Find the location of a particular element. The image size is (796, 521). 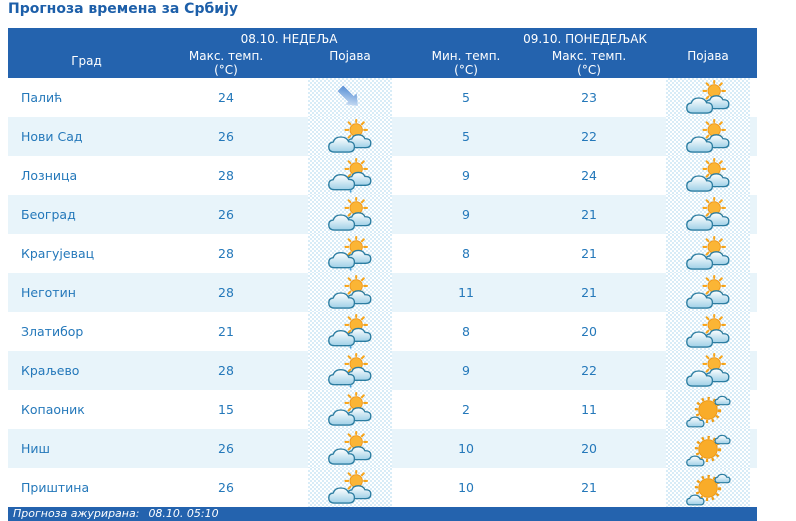

day1-max-temp: 24 is located at coordinates (226, 97).